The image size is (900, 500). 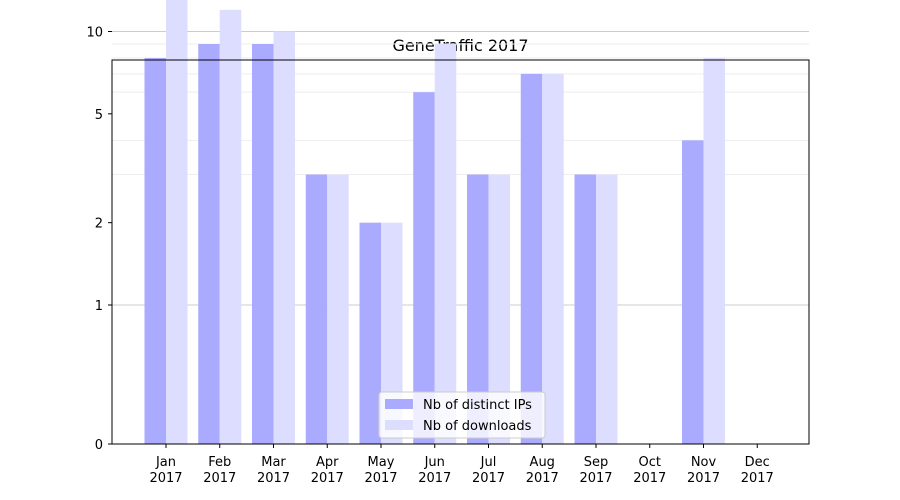 I want to click on bar-downloads-sep, so click(x=607, y=309).